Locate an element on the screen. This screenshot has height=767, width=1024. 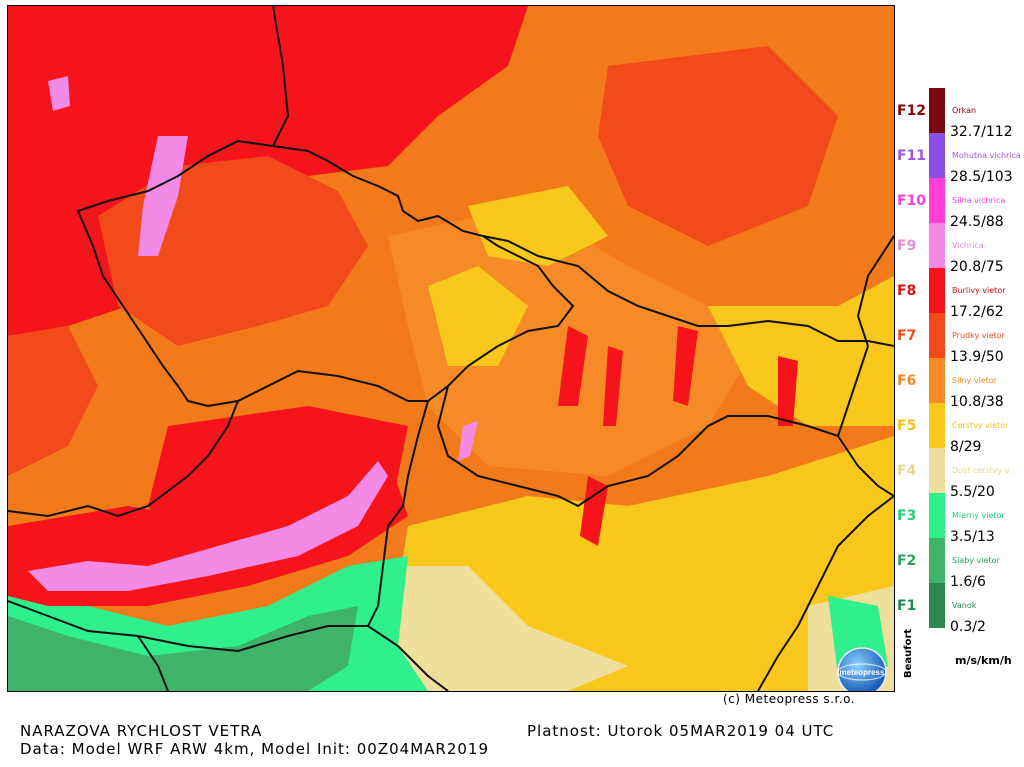
legend-class-name: Vanok is located at coordinates (964, 605).